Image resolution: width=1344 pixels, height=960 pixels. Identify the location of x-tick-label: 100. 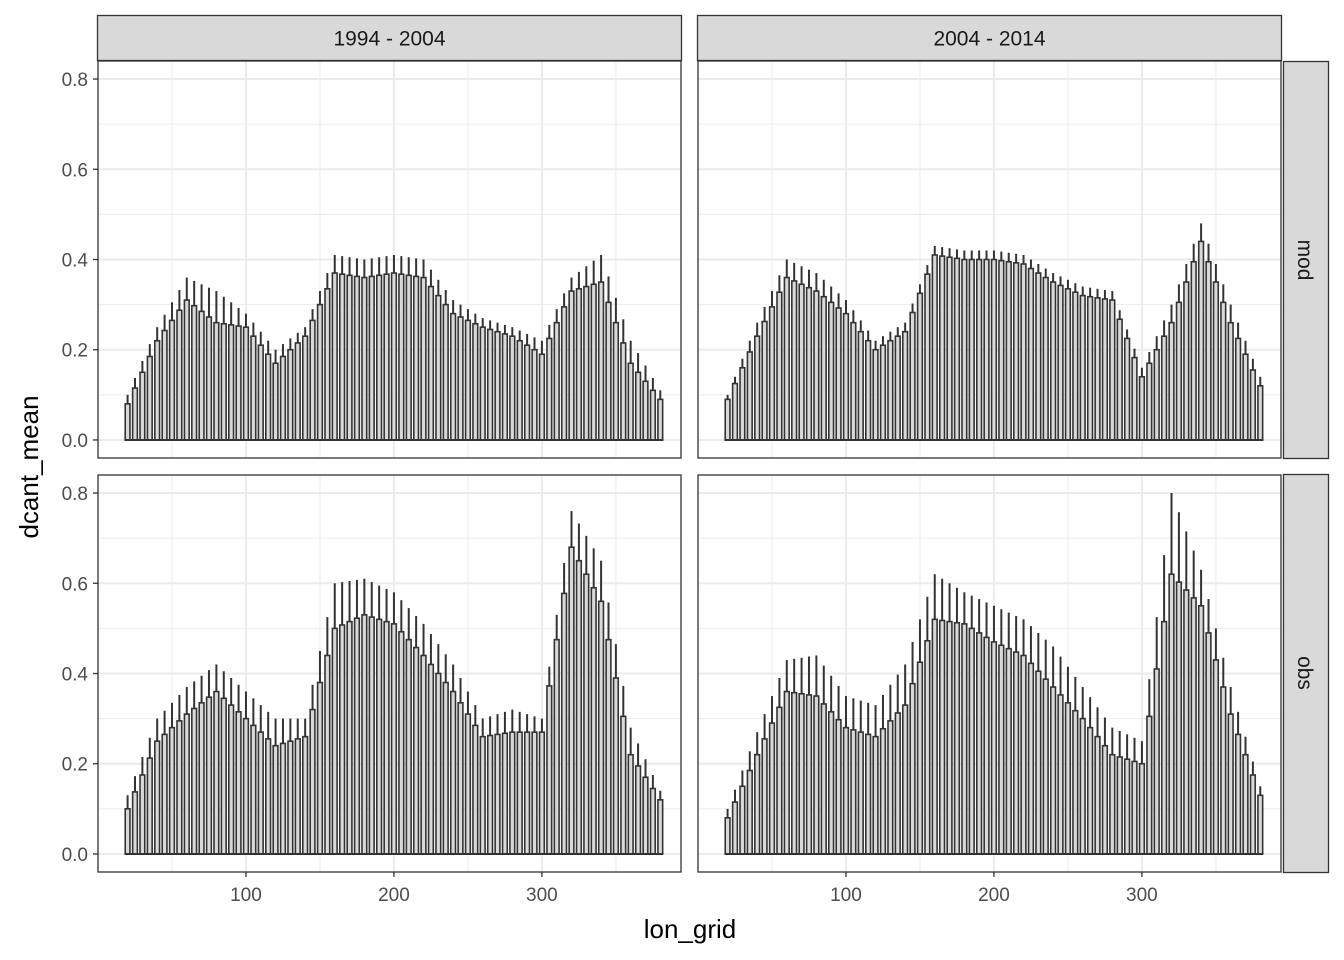
(846, 895).